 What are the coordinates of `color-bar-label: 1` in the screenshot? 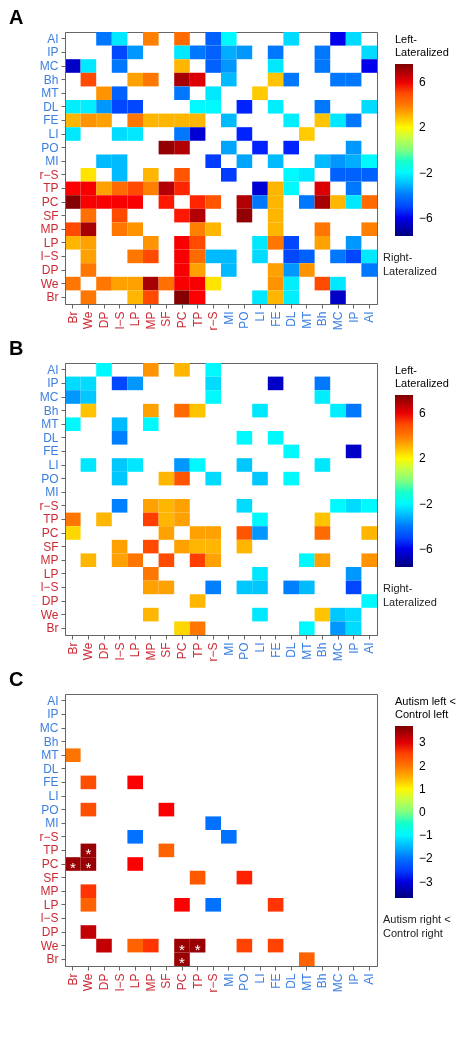 It's located at (422, 788).